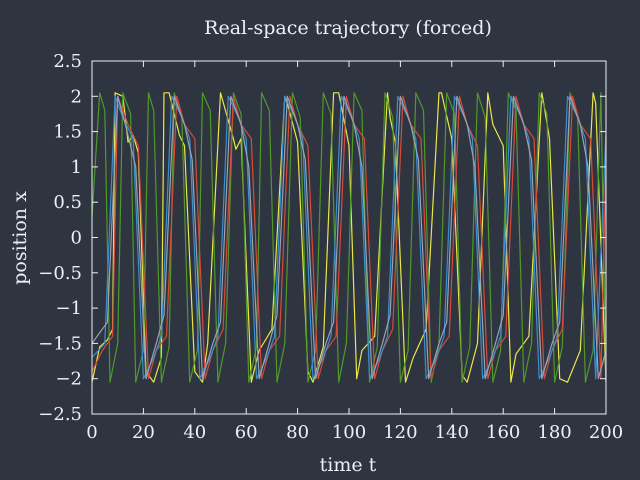 Image resolution: width=640 pixels, height=480 pixels. Describe the element at coordinates (452, 432) in the screenshot. I see `x-tick-label: 140` at that location.